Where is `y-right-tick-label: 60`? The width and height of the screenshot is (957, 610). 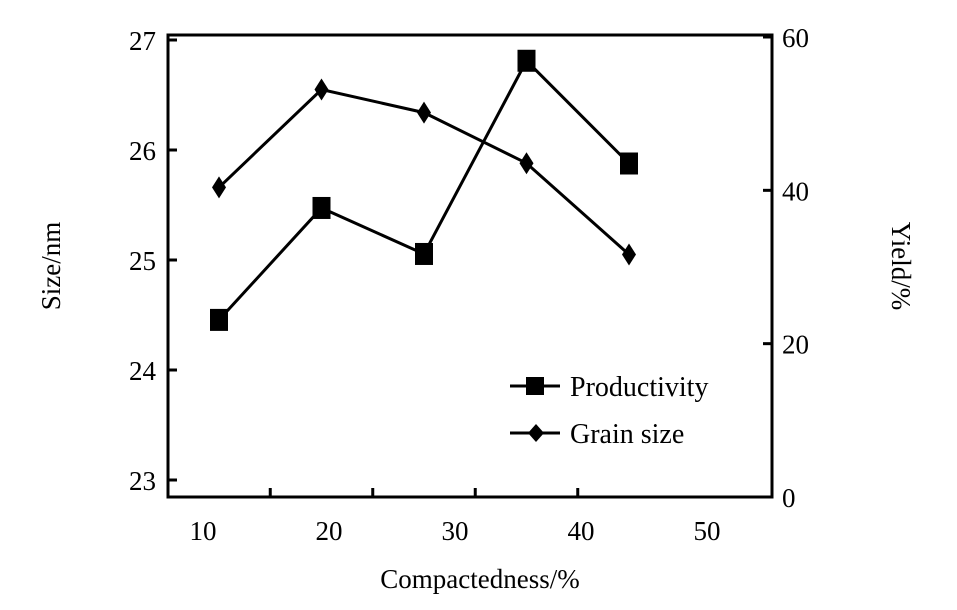 y-right-tick-label: 60 is located at coordinates (795, 38).